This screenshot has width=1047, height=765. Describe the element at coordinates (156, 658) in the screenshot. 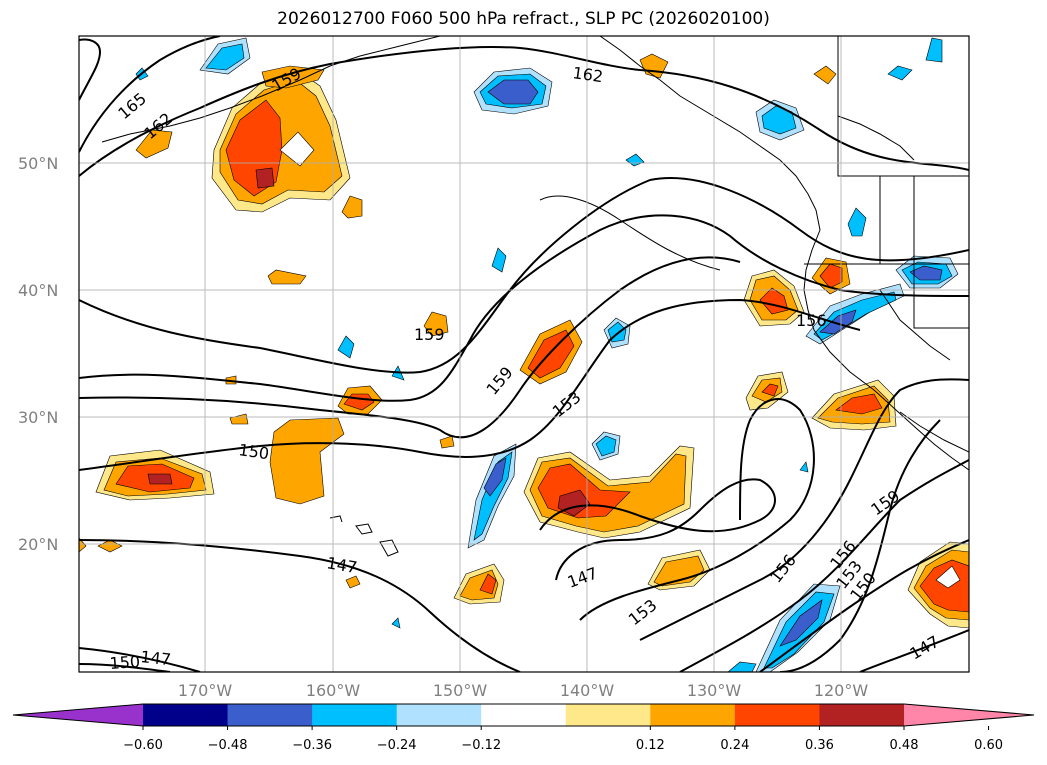

I see `contour-label-147: 147` at that location.